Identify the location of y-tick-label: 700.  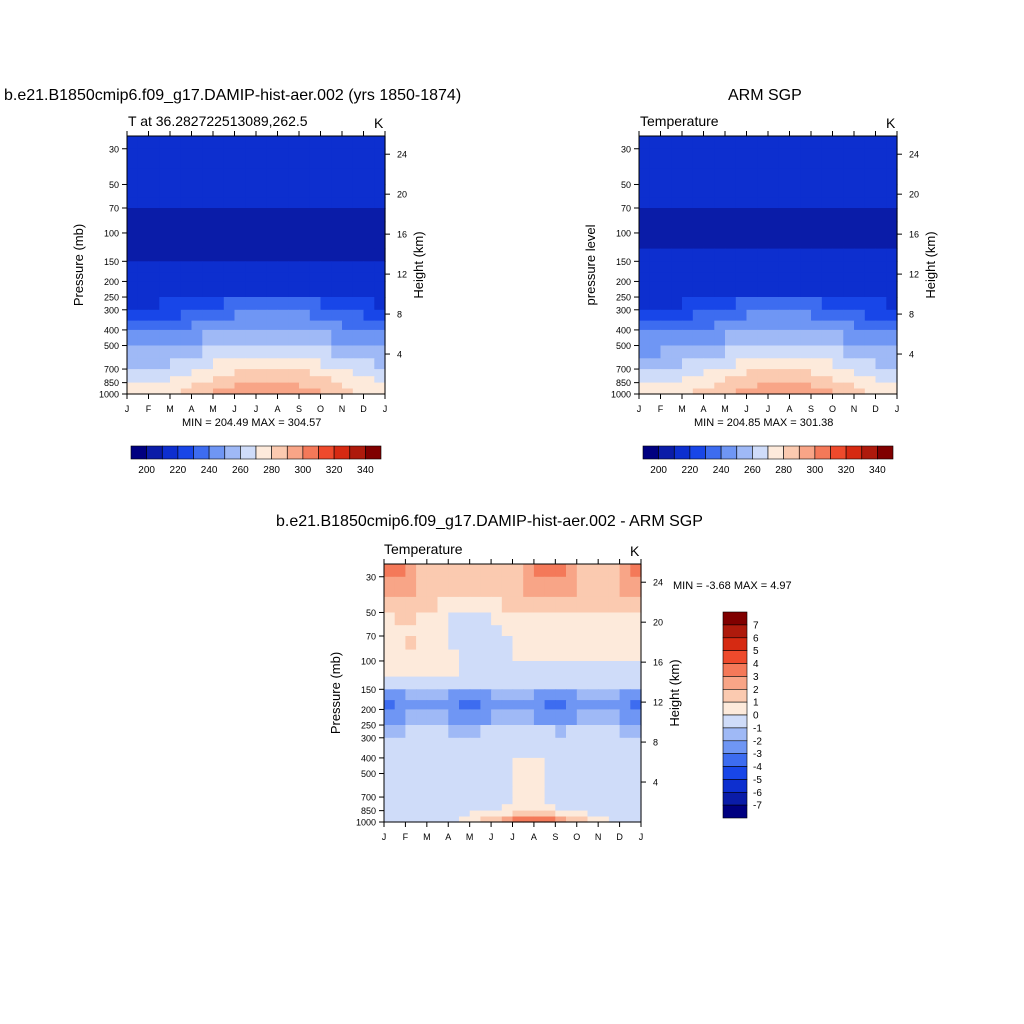
(111, 370).